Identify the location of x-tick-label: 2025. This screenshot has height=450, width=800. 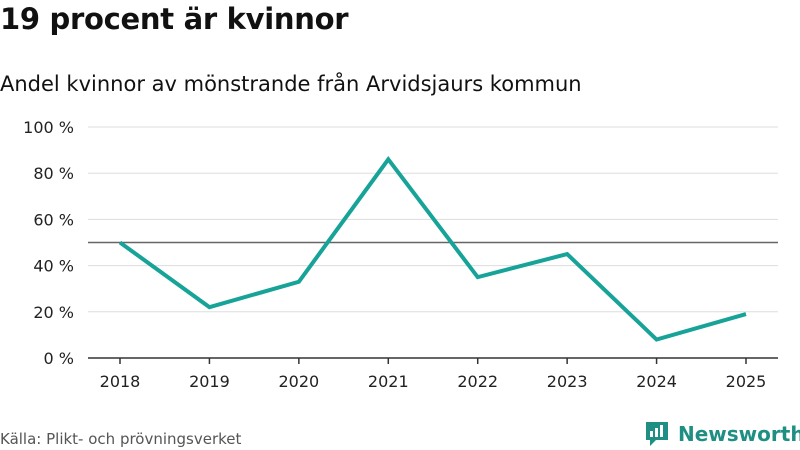
(746, 381).